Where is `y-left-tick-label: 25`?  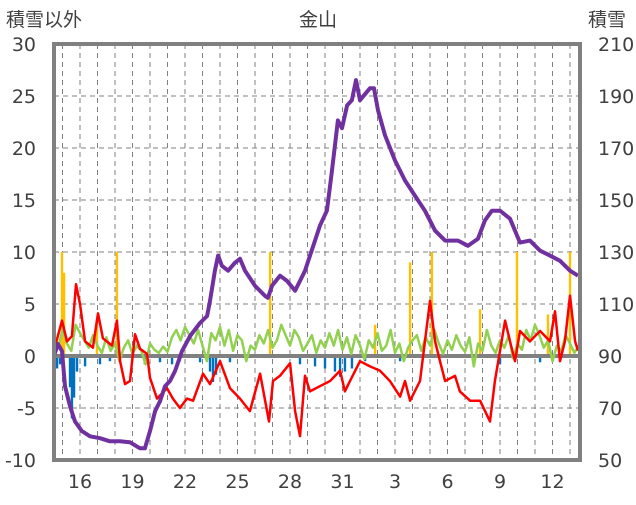 y-left-tick-label: 25 is located at coordinates (24, 97).